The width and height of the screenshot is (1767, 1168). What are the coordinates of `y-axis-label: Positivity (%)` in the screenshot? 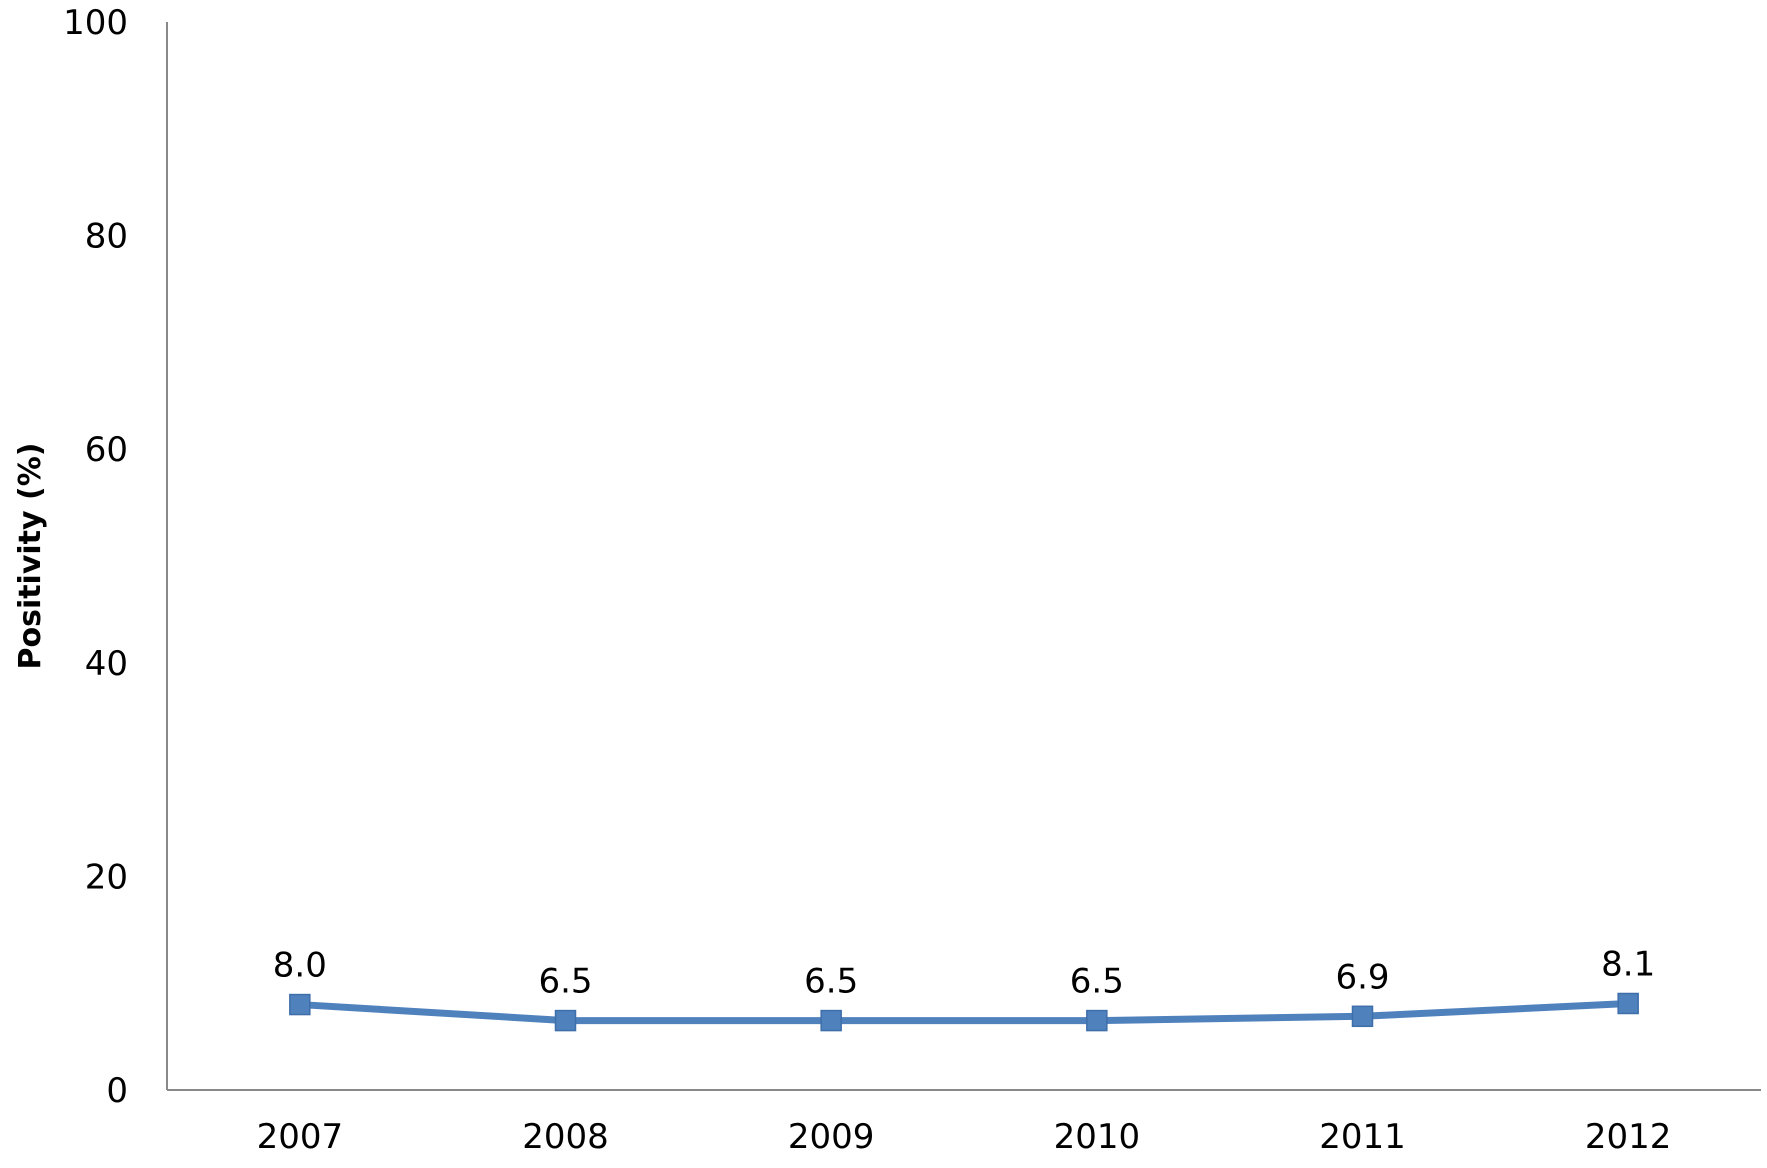 It's located at (30, 555).